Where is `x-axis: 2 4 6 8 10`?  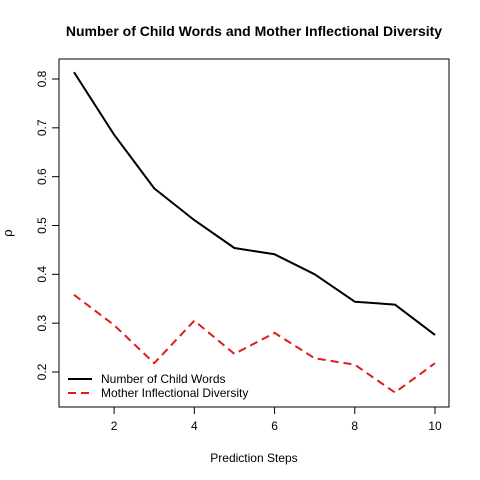
x-axis: 2 4 6 8 10 is located at coordinates (276, 420).